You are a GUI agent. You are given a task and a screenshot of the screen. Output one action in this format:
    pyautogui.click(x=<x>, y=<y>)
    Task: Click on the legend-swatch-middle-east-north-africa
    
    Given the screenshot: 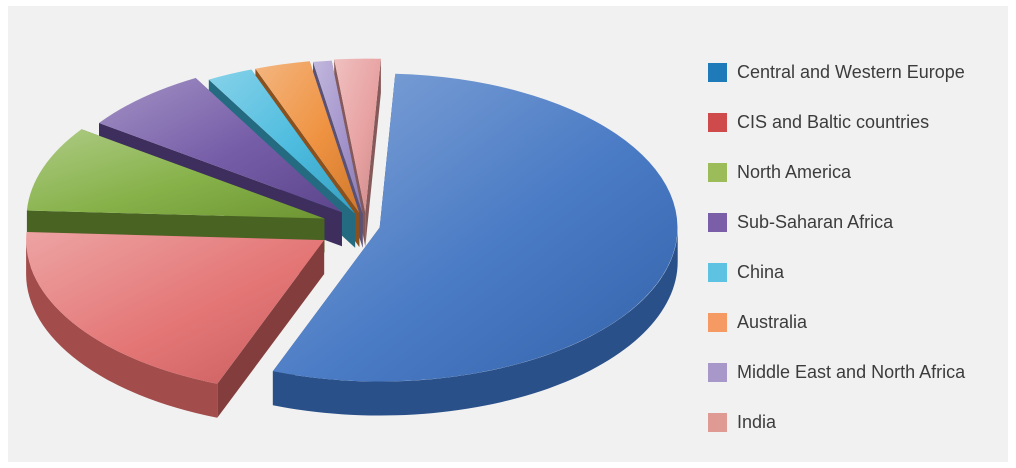 What is the action you would take?
    pyautogui.click(x=717, y=372)
    